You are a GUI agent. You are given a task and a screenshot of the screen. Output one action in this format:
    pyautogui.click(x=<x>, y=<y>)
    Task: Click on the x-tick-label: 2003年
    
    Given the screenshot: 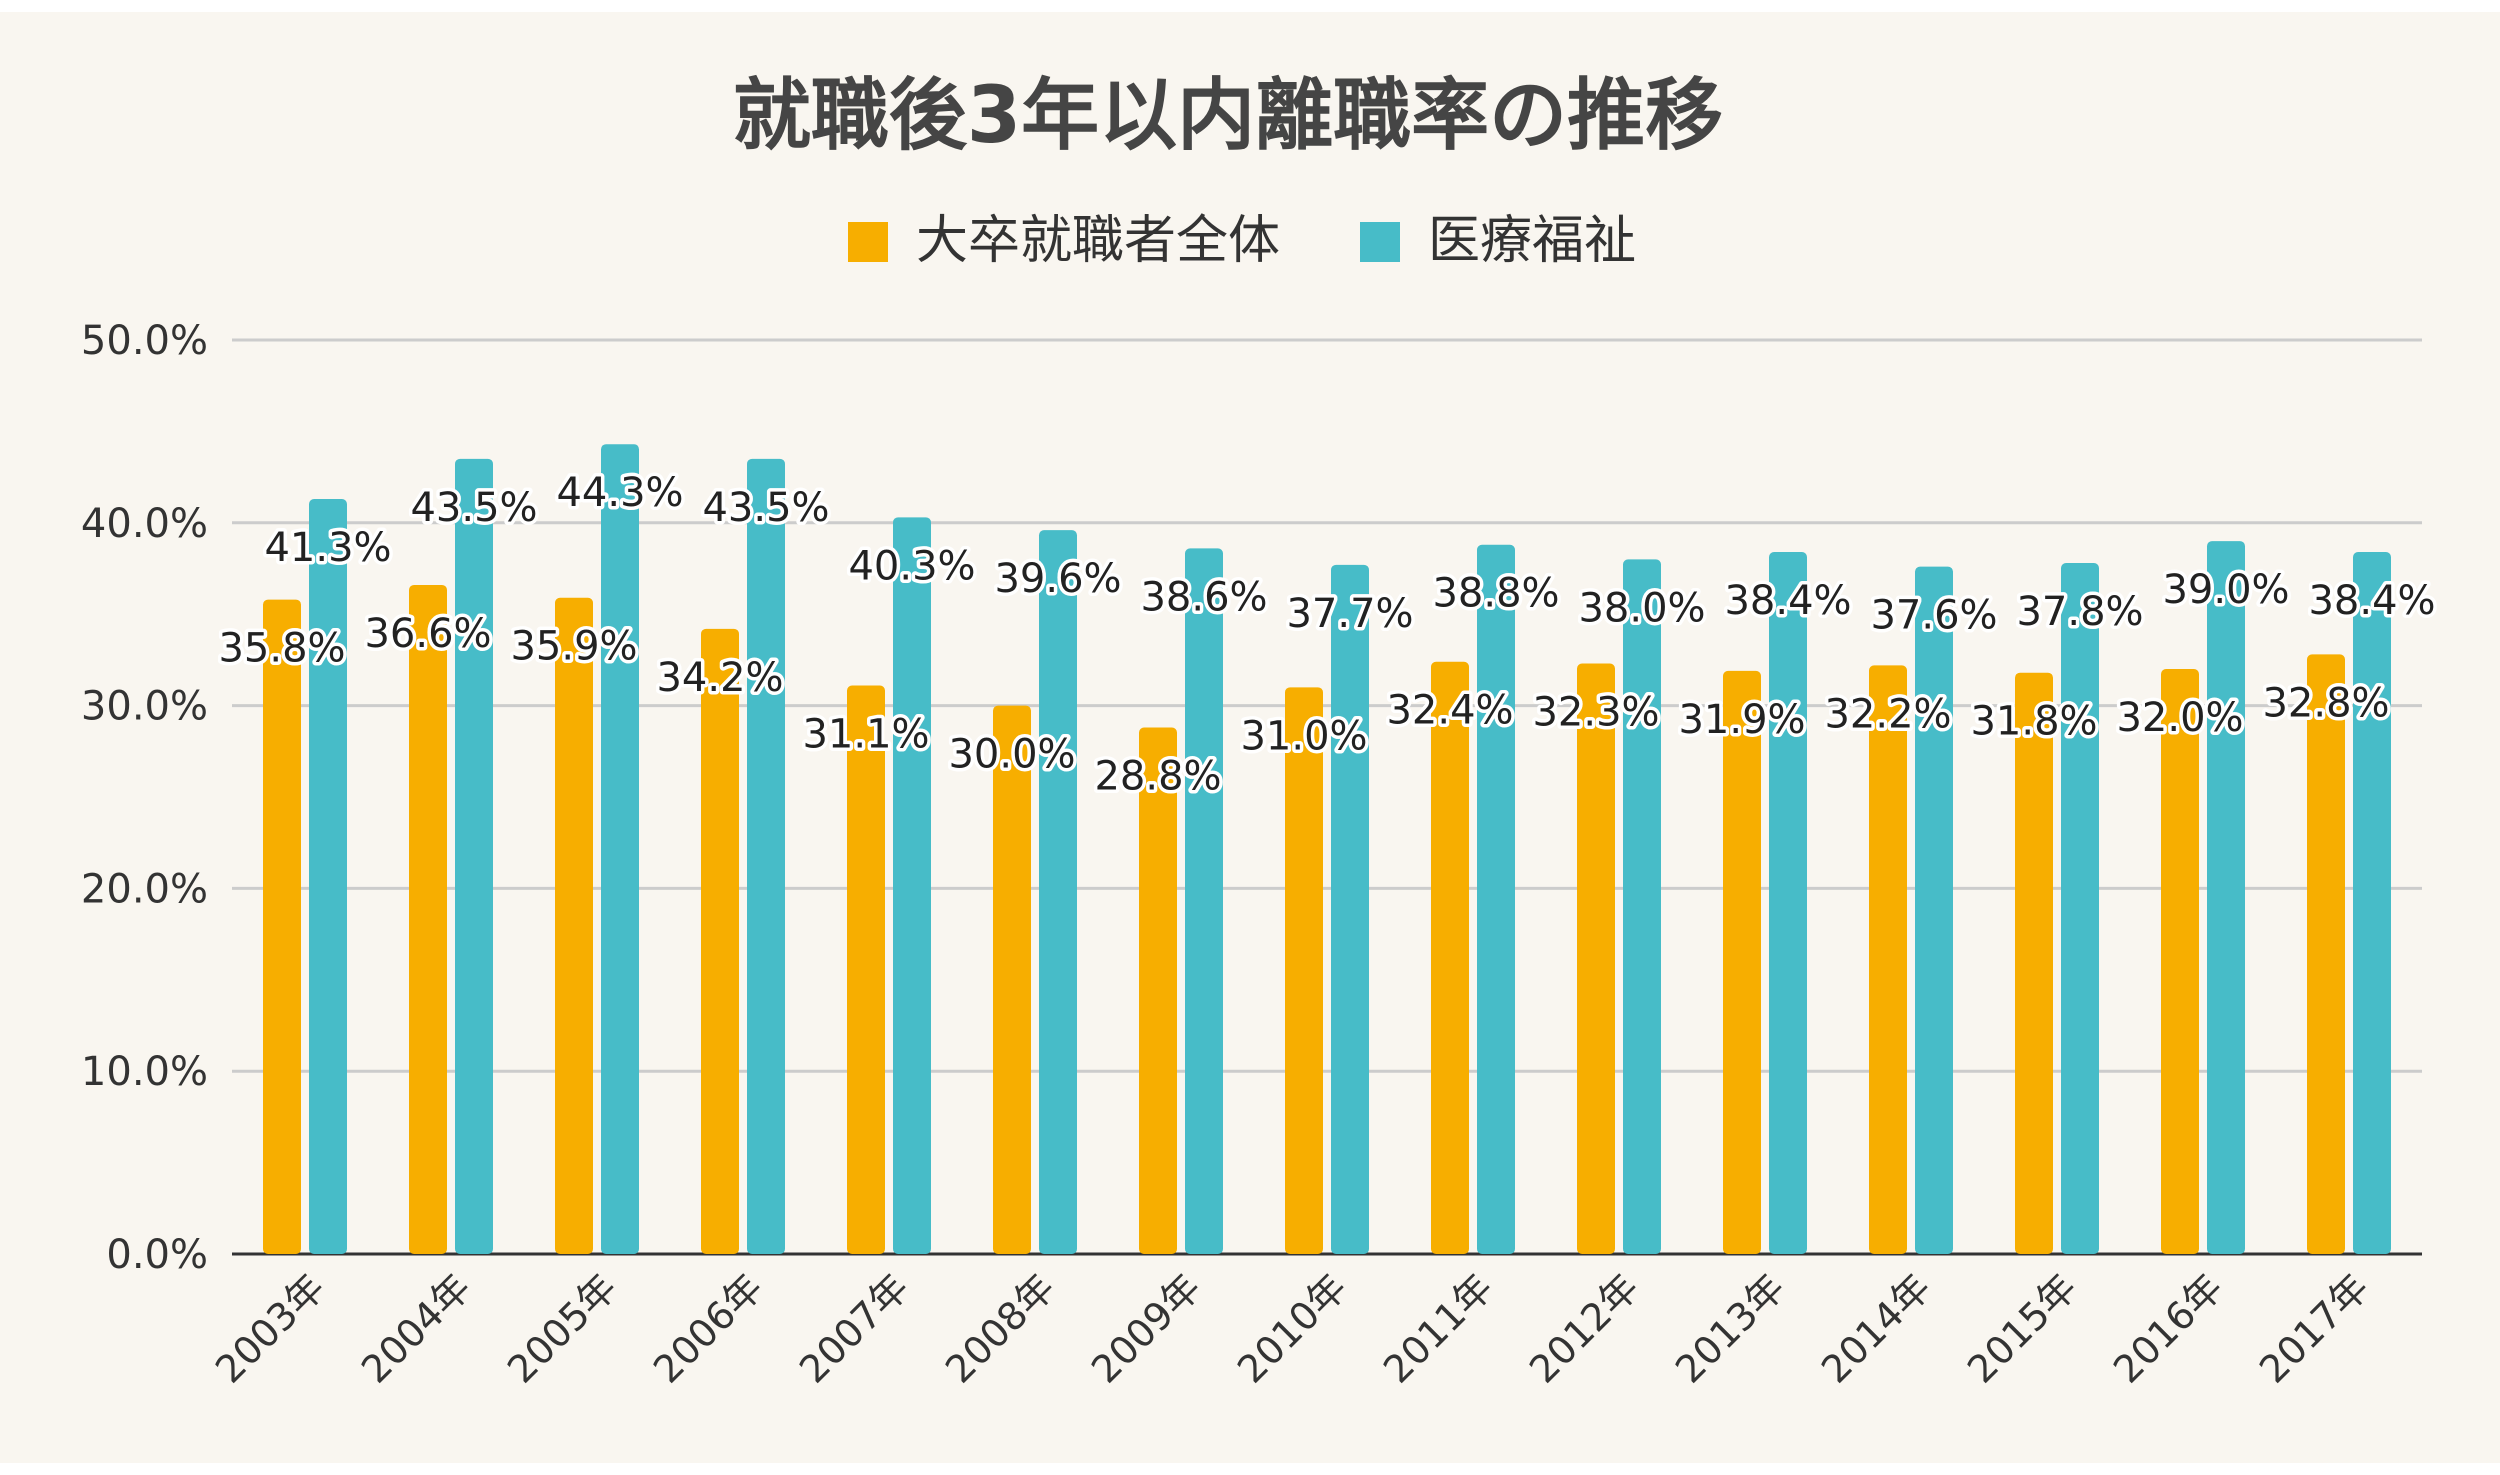 What is the action you would take?
    pyautogui.click(x=270, y=1328)
    